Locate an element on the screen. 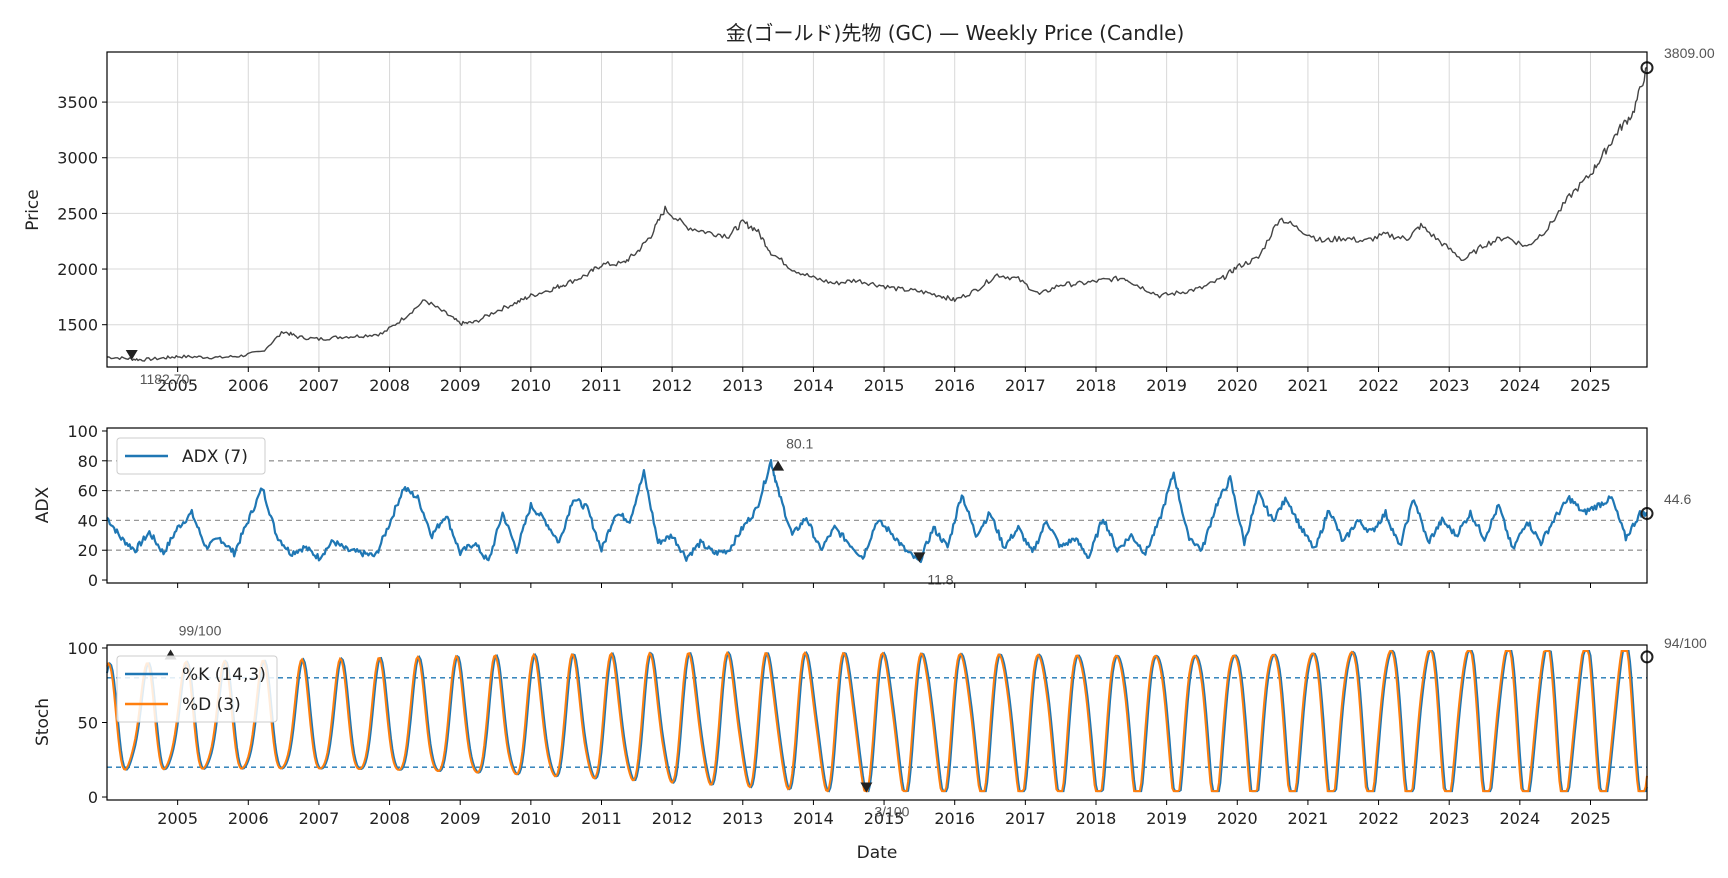  stoch-legend: %K (14,3) %D (3) is located at coordinates (197, 689).